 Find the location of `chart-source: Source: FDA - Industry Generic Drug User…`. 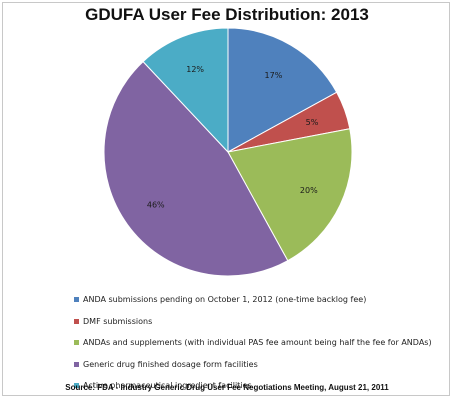

chart-source: Source: FDA - Industry Generic Drug User… is located at coordinates (227, 387).